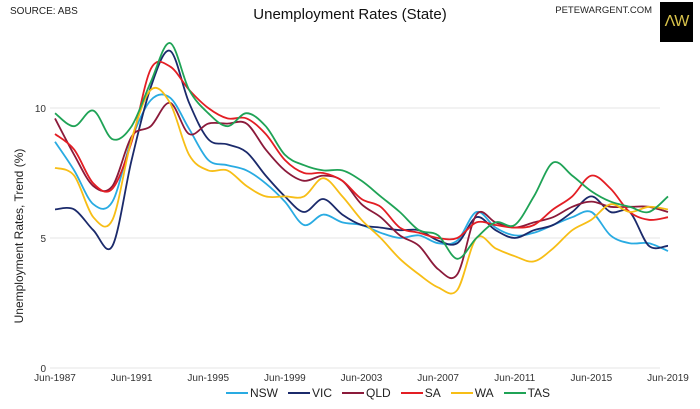 The width and height of the screenshot is (700, 409). Describe the element at coordinates (539, 393) in the screenshot. I see `legend-label: TAS` at that location.